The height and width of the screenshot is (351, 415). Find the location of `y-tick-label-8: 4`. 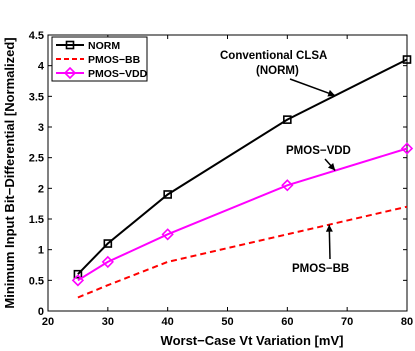

y-tick-label-8: 4 is located at coordinates (41, 67).